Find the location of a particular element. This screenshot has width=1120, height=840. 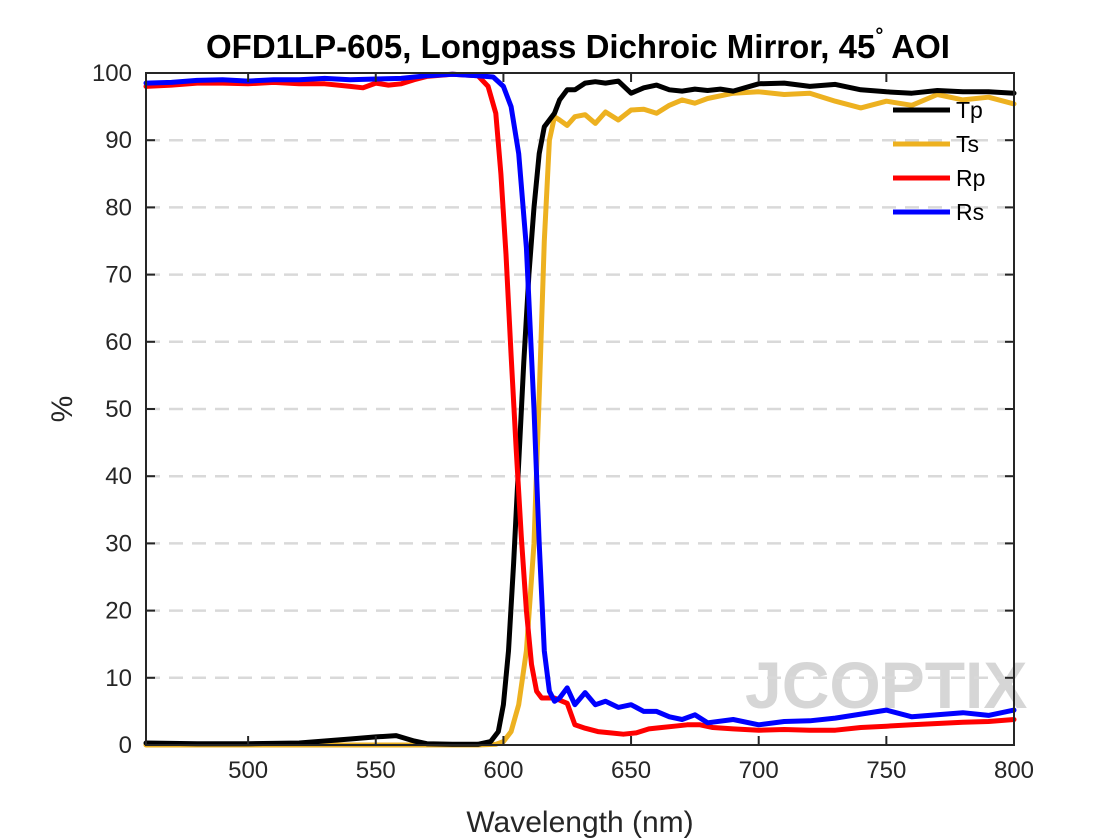

x-tick-label: 750 is located at coordinates (886, 770).